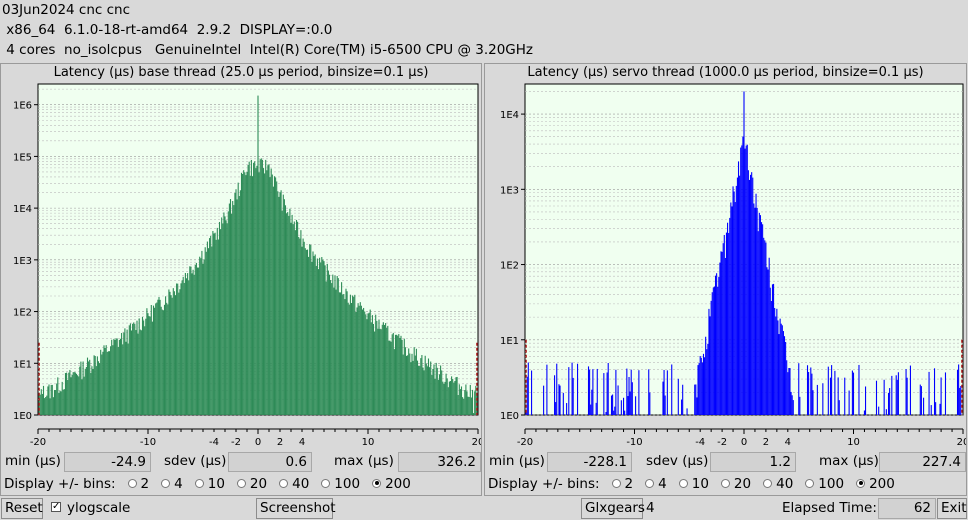  What do you see at coordinates (107, 462) in the screenshot?
I see `base-min-value: -24.9` at bounding box center [107, 462].